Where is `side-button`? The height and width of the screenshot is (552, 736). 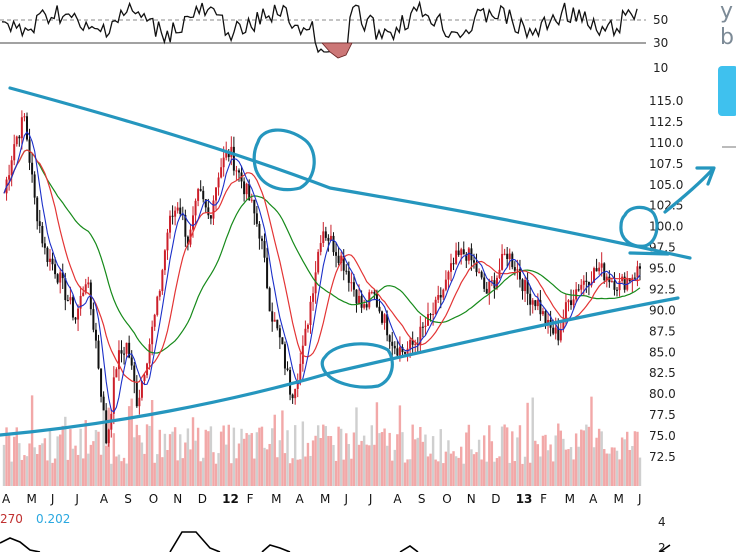
side-button is located at coordinates (727, 91).